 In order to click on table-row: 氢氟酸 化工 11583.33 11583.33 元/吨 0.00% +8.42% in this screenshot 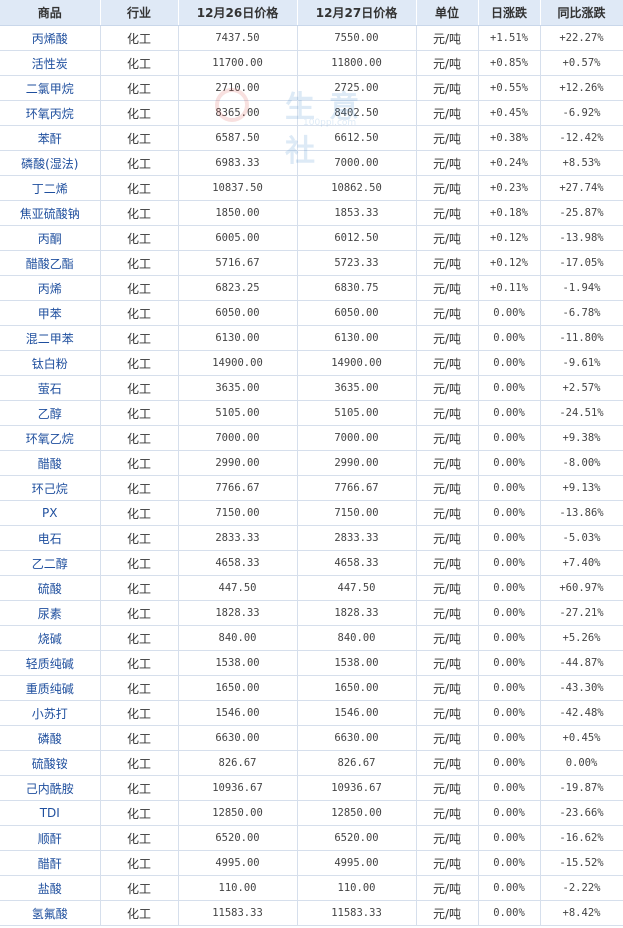, I will do `click(311, 913)`.